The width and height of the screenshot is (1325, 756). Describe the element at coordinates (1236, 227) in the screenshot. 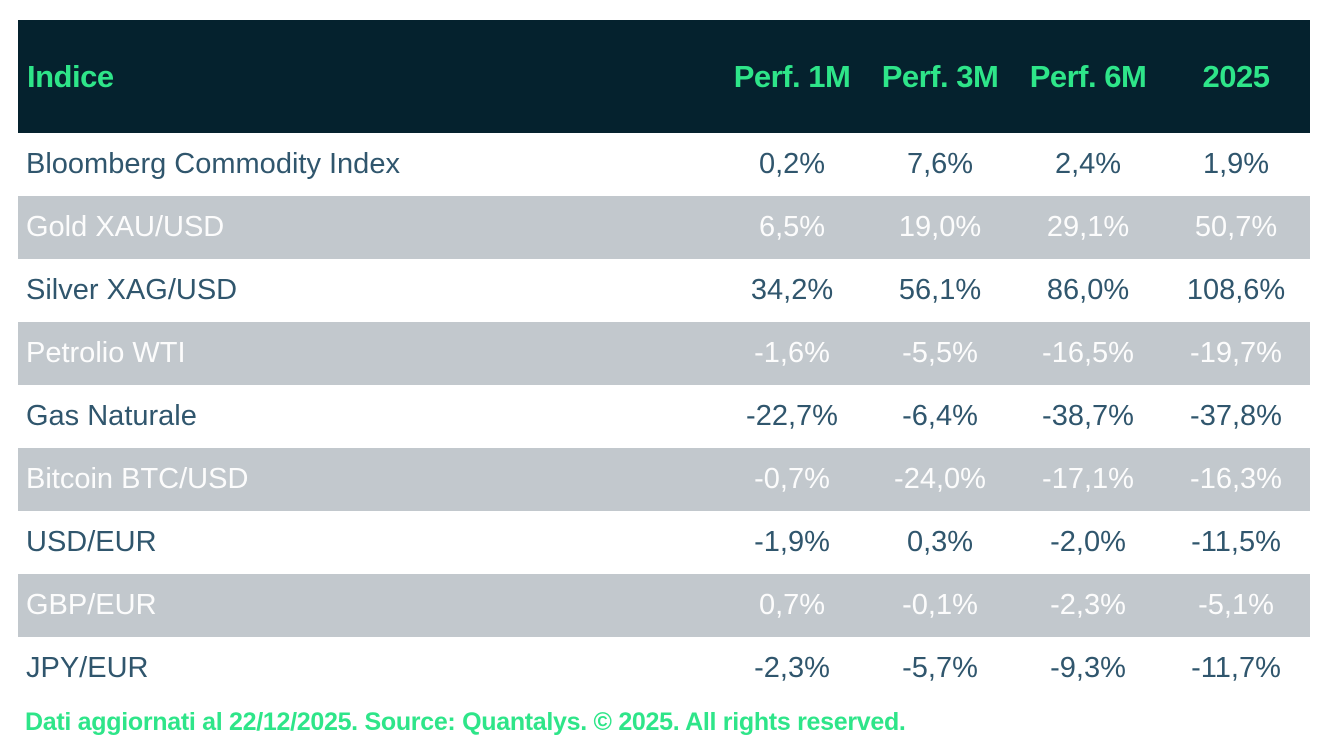

I see `cell-2025: 50,7%` at that location.